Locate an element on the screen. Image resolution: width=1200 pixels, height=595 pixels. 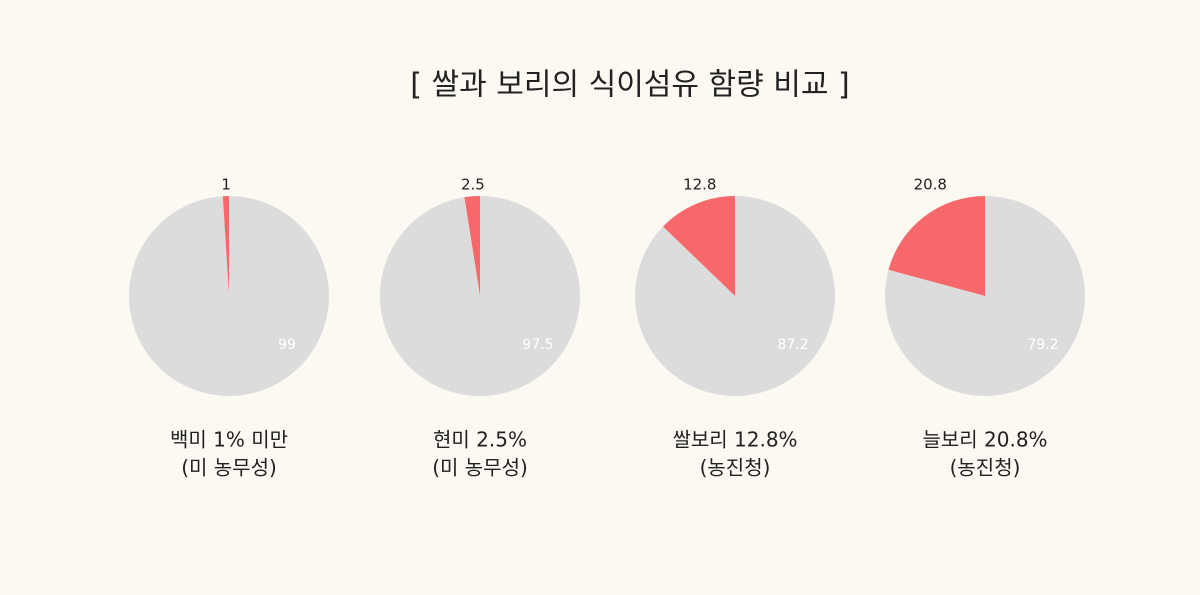
pie-caption: 백미 1% 미만 is located at coordinates (229, 440).